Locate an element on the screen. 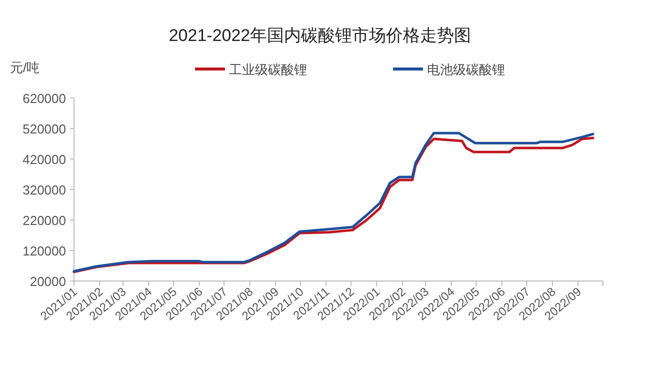 This screenshot has width=658, height=365. legend-label: 工业级碳酸锂 is located at coordinates (268, 69).